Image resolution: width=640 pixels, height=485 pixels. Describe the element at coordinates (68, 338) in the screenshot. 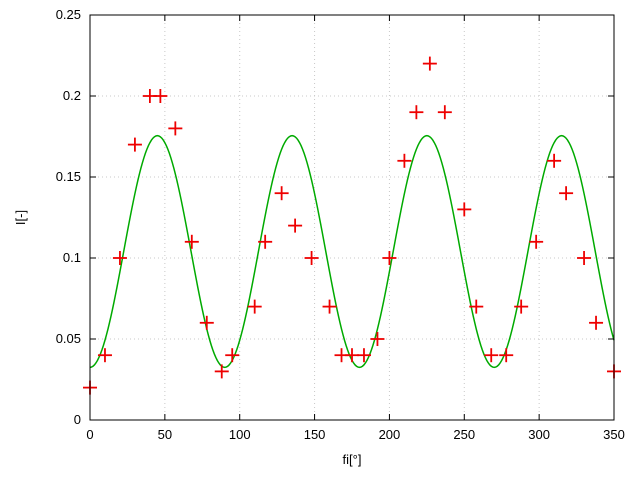

I see `y-tick-label: 0.05` at that location.